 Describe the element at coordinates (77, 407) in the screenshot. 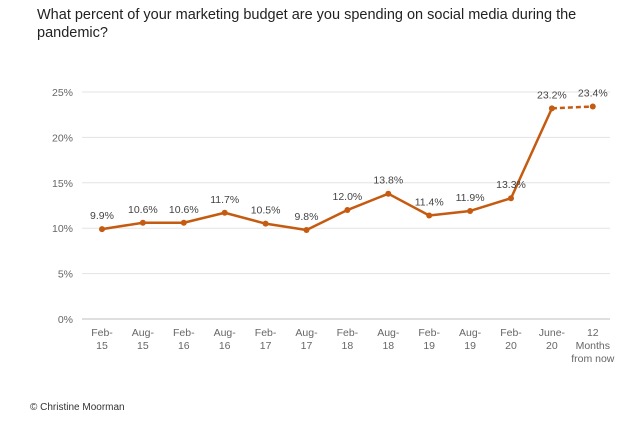

I see `copyright-credit: © Christine Moorman` at that location.